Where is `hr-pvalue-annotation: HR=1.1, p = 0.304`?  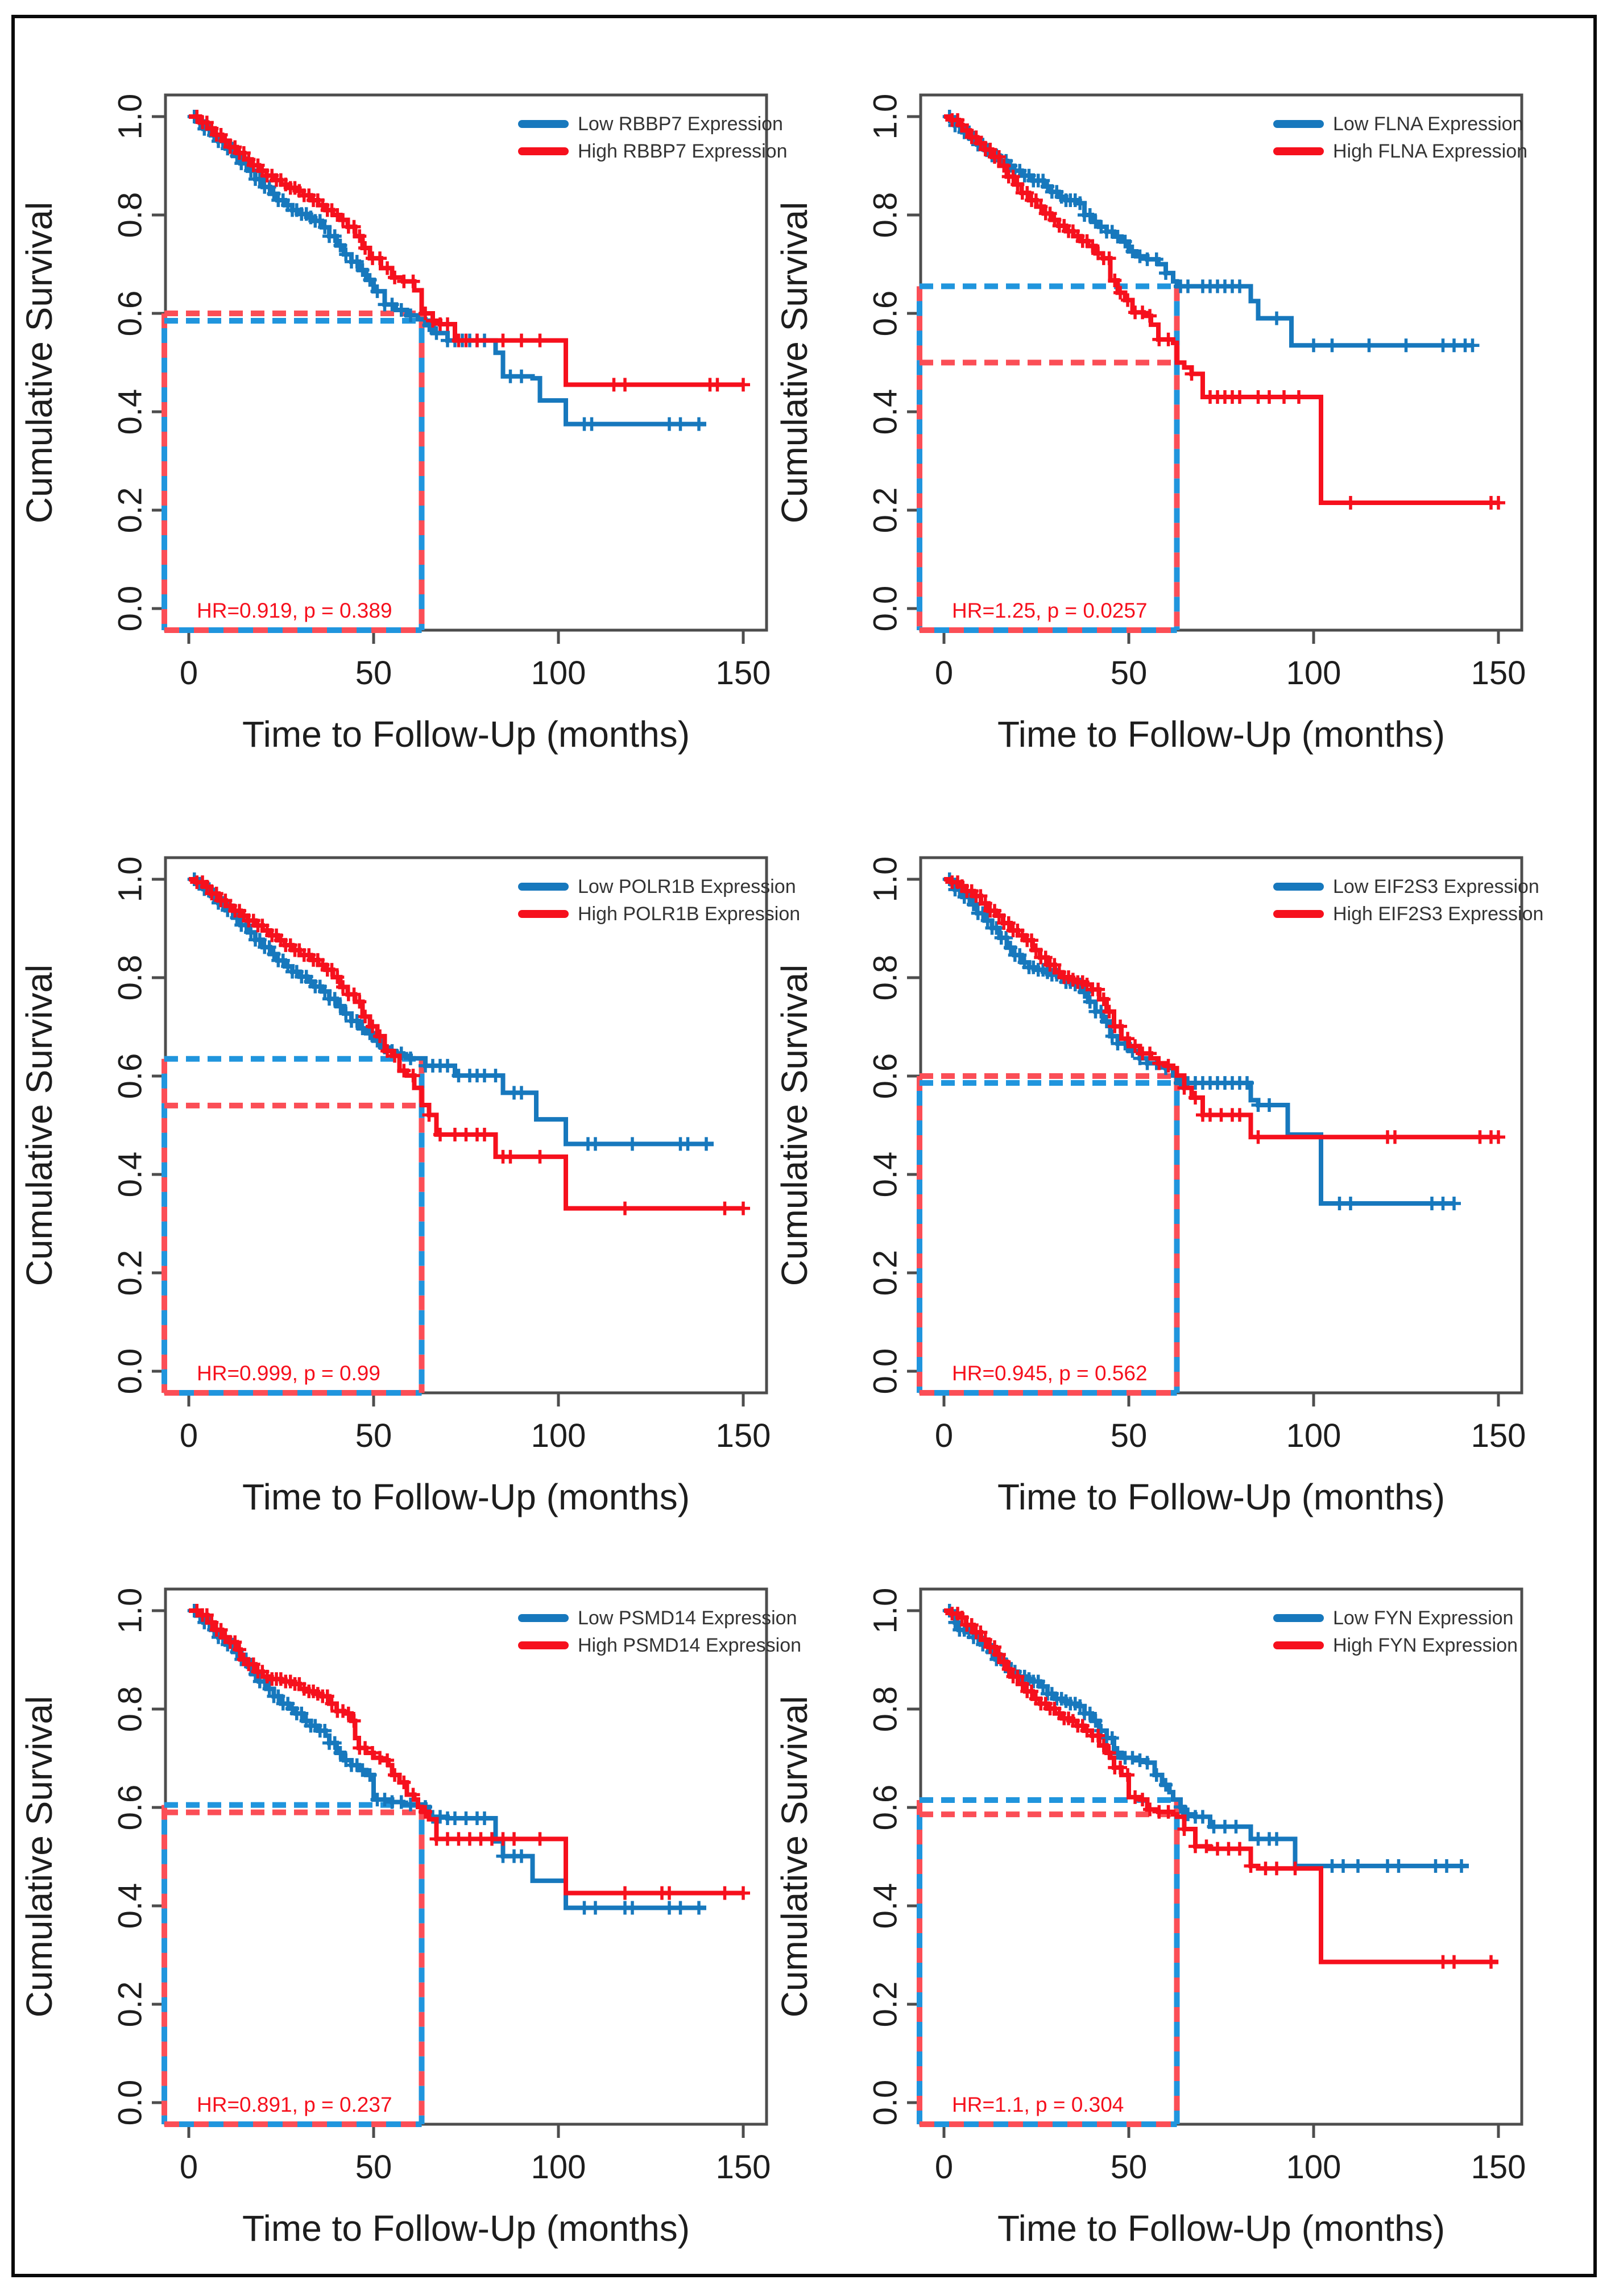
hr-pvalue-annotation: HR=1.1, p = 0.304 is located at coordinates (1038, 2104).